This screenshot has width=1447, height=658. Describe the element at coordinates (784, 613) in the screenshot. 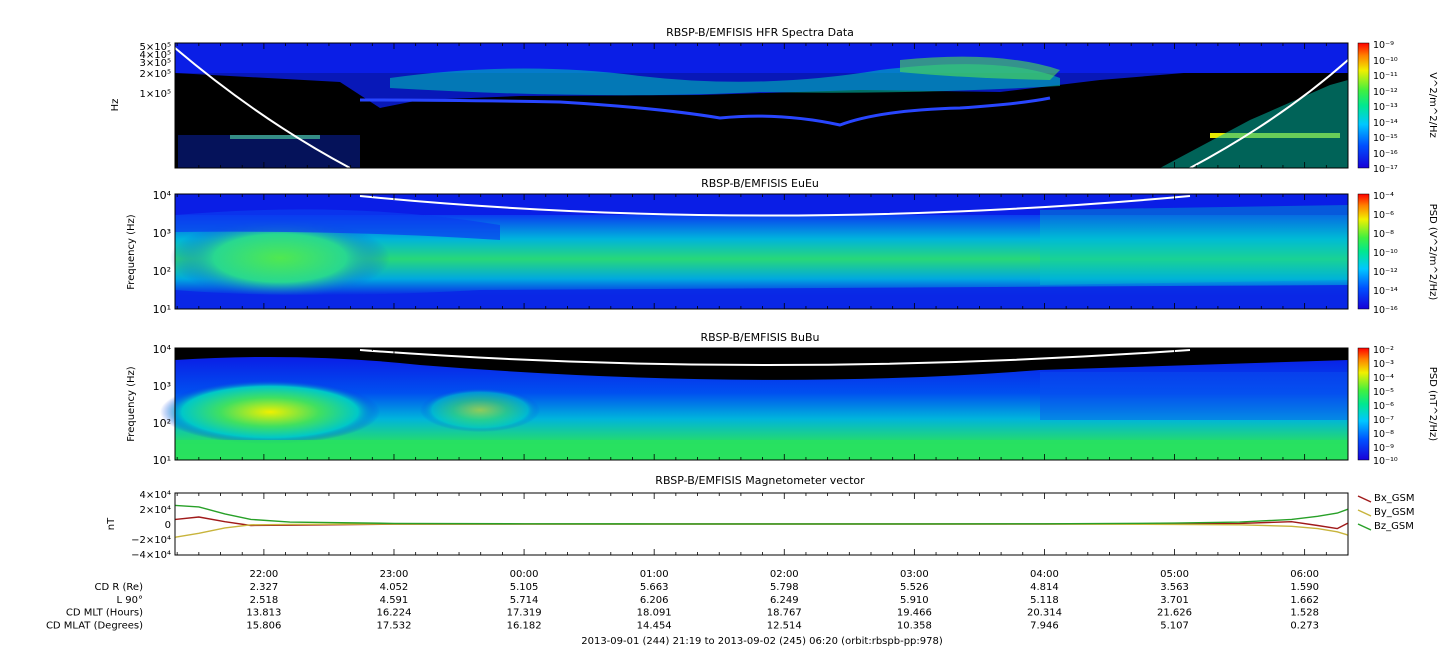

I see `ephemeris-value: 18.767` at that location.